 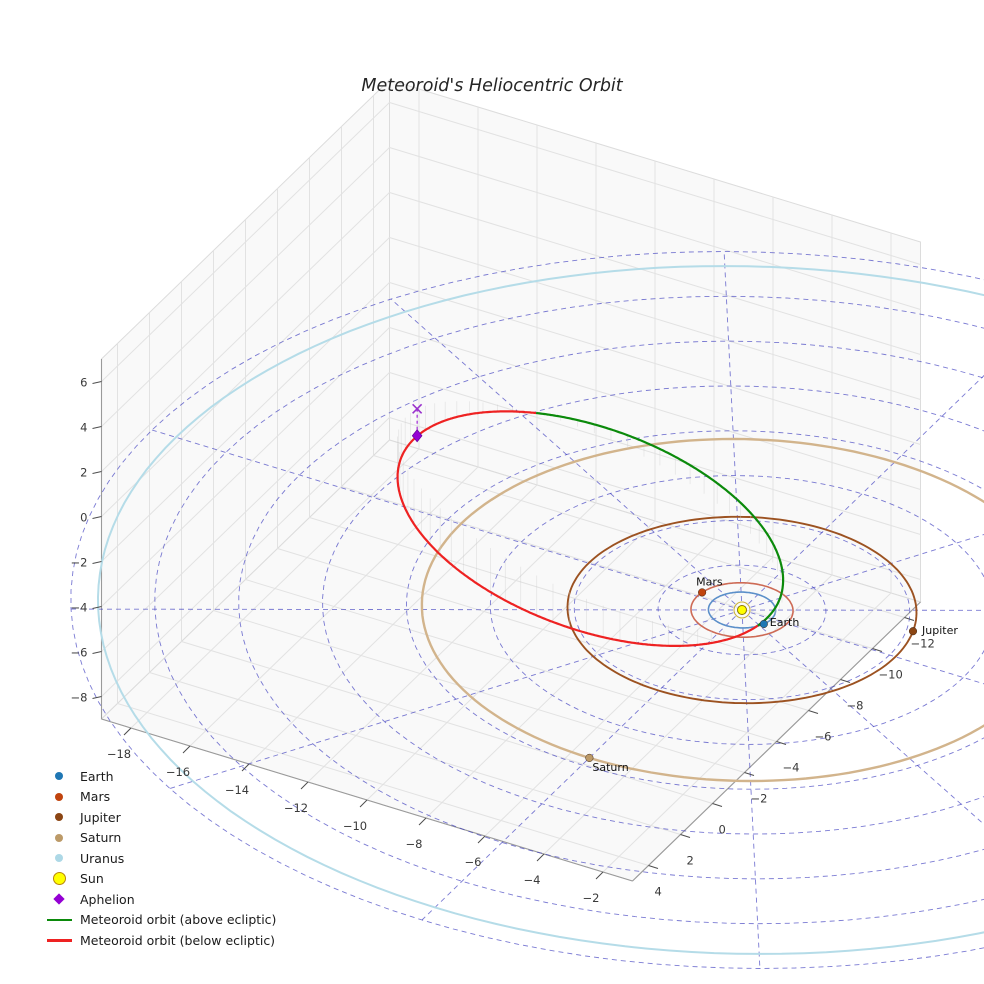 I want to click on legend-label: Sun, so click(x=92, y=879).